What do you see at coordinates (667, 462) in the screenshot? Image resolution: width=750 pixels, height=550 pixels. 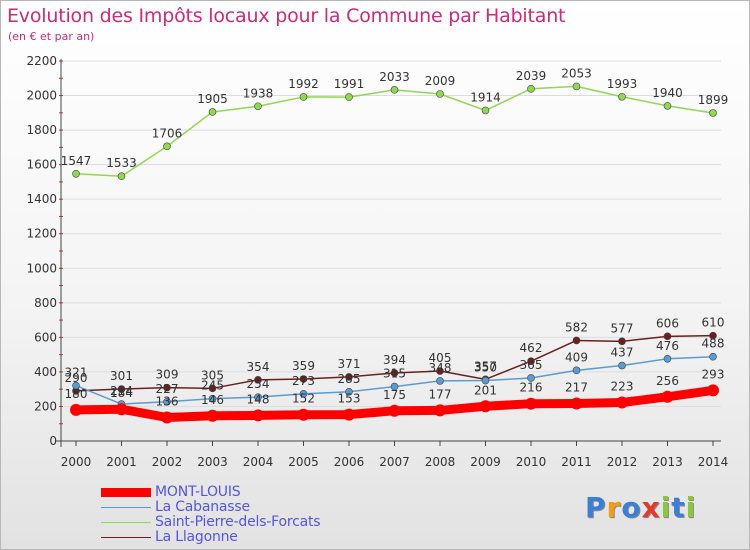 I see `x-tick-label: 2013` at bounding box center [667, 462].